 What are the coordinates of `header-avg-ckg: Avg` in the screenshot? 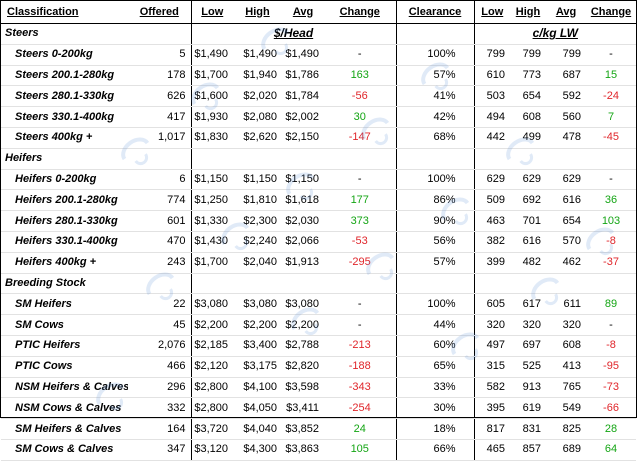 It's located at (566, 12).